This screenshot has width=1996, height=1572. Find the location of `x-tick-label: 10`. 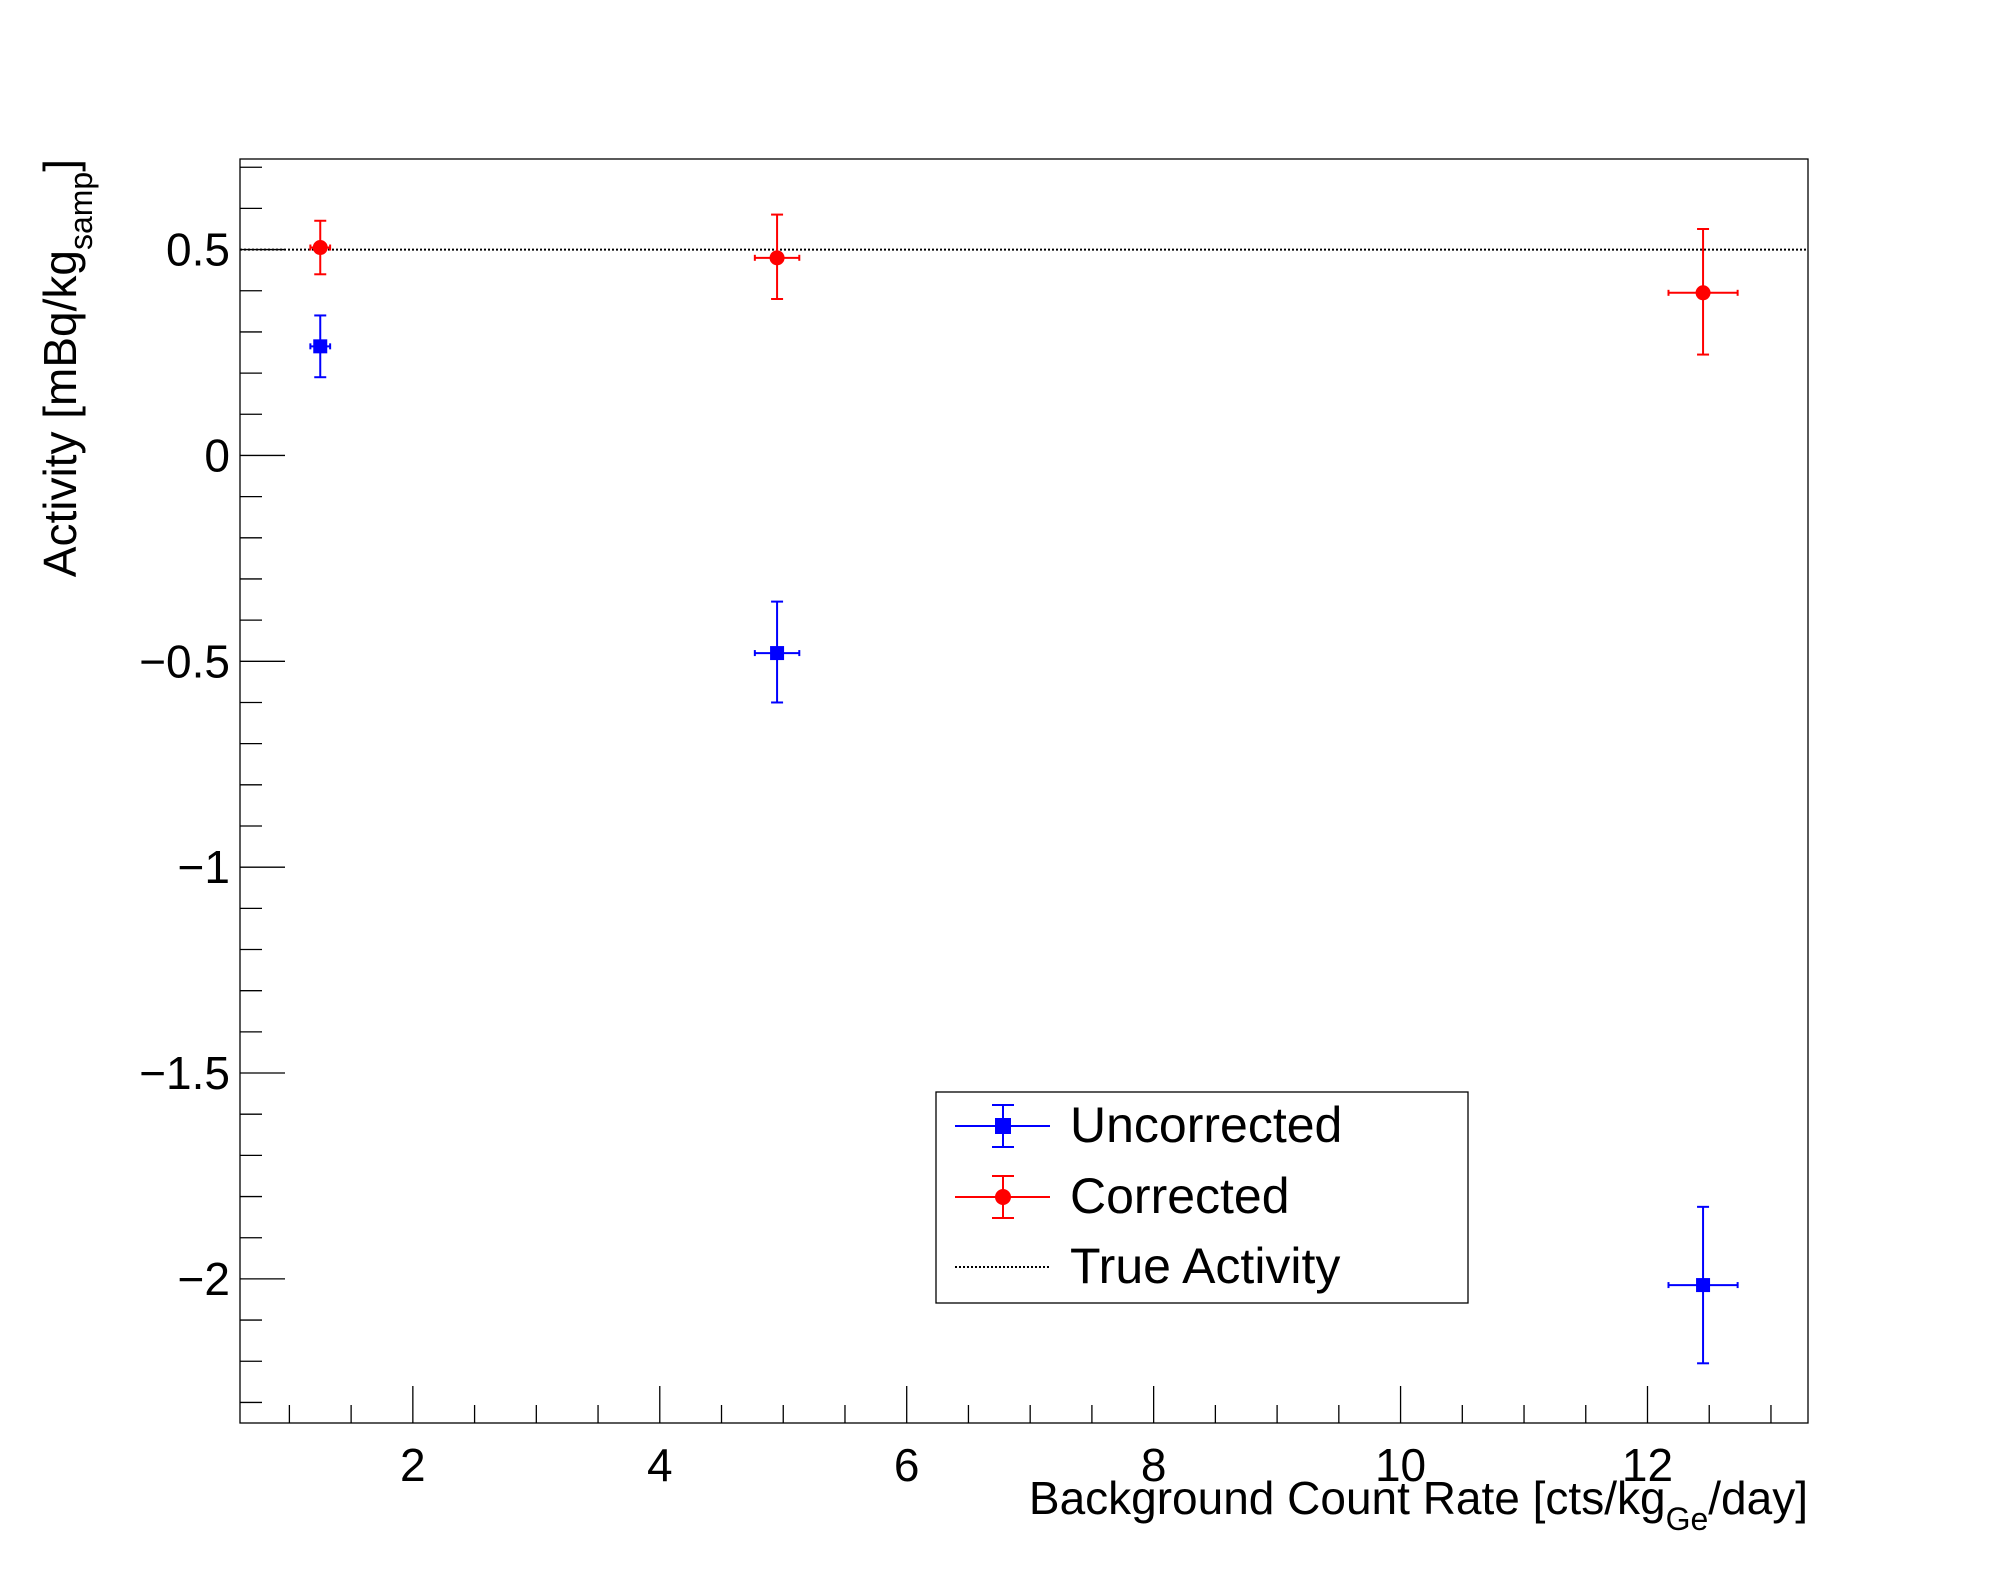

x-tick-label: 10 is located at coordinates (1400, 1465).